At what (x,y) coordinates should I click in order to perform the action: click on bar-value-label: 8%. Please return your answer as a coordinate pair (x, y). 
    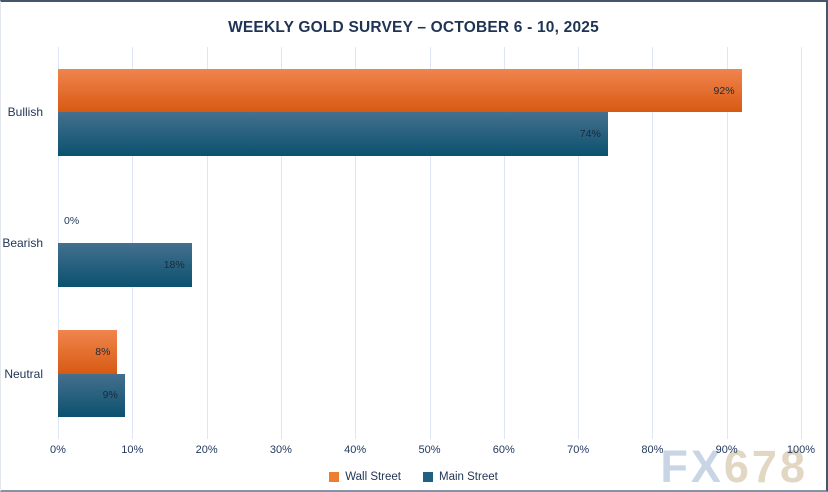
    Looking at the image, I should click on (103, 351).